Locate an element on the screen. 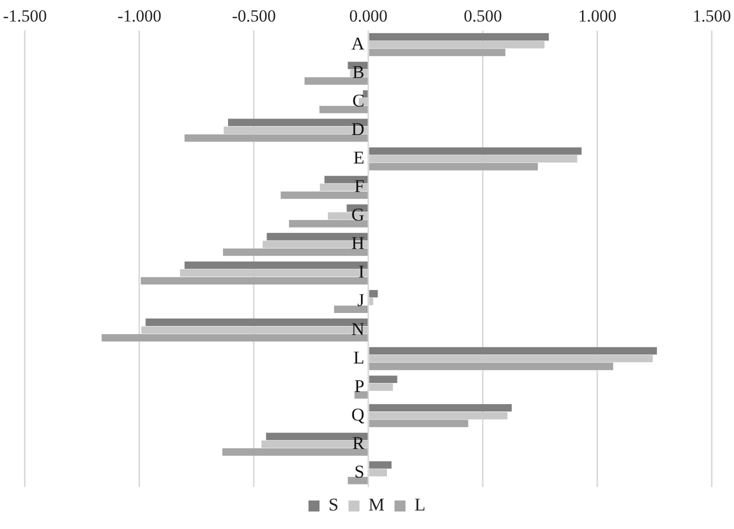  y-tick-label: B is located at coordinates (358, 72).